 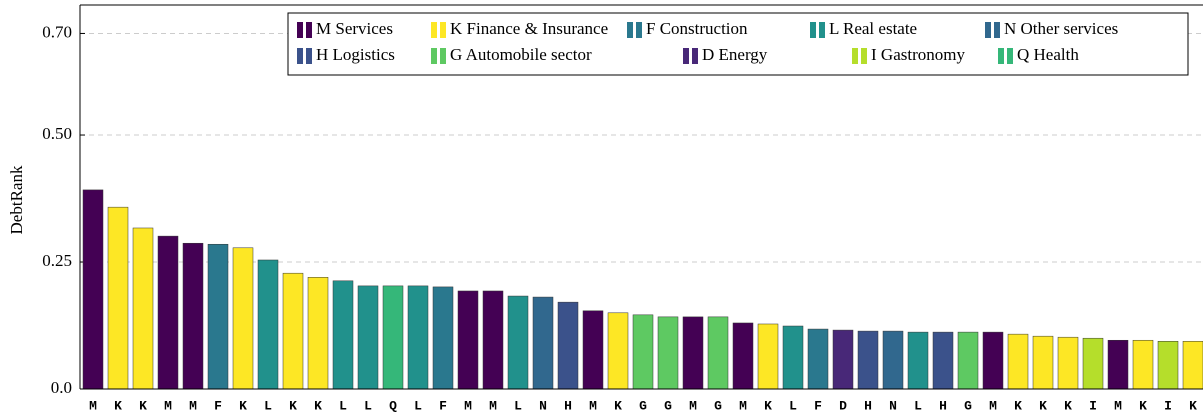 I want to click on legend-box, so click(x=738, y=44).